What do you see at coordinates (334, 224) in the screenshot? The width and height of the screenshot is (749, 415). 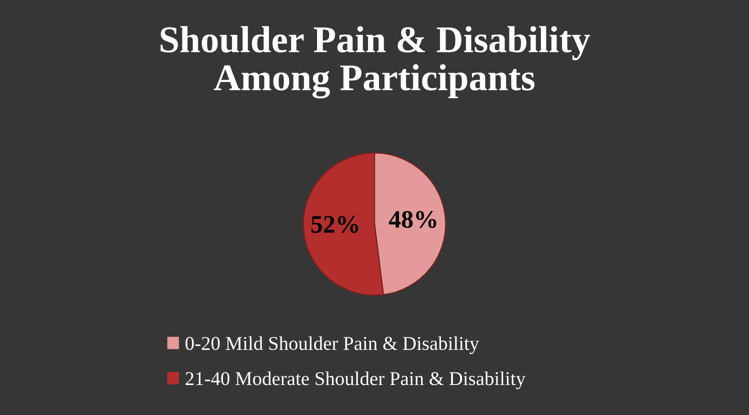 I see `data-label: 52%` at bounding box center [334, 224].